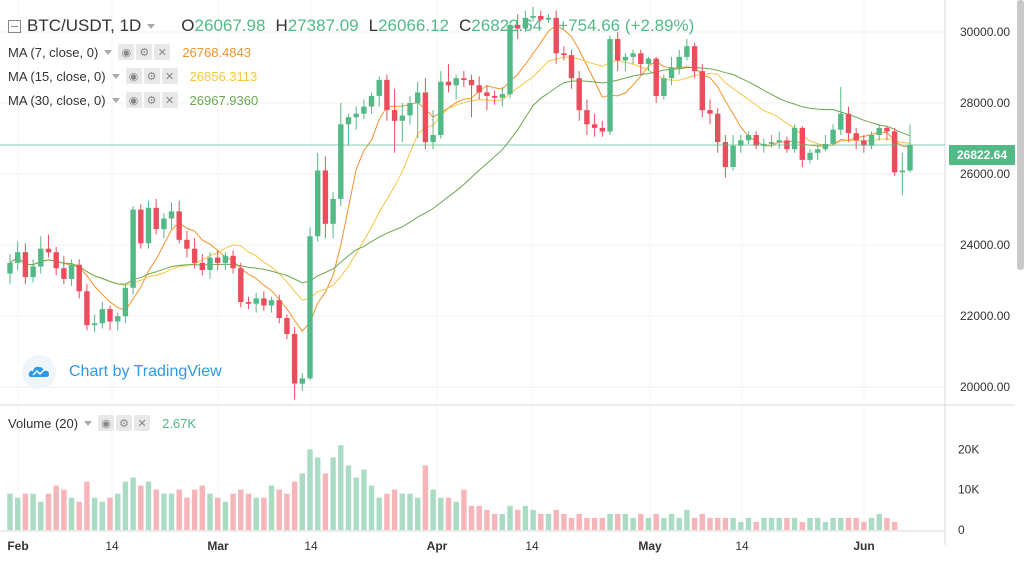 This screenshot has width=1024, height=570. I want to click on time-tick-label: Mar, so click(218, 546).